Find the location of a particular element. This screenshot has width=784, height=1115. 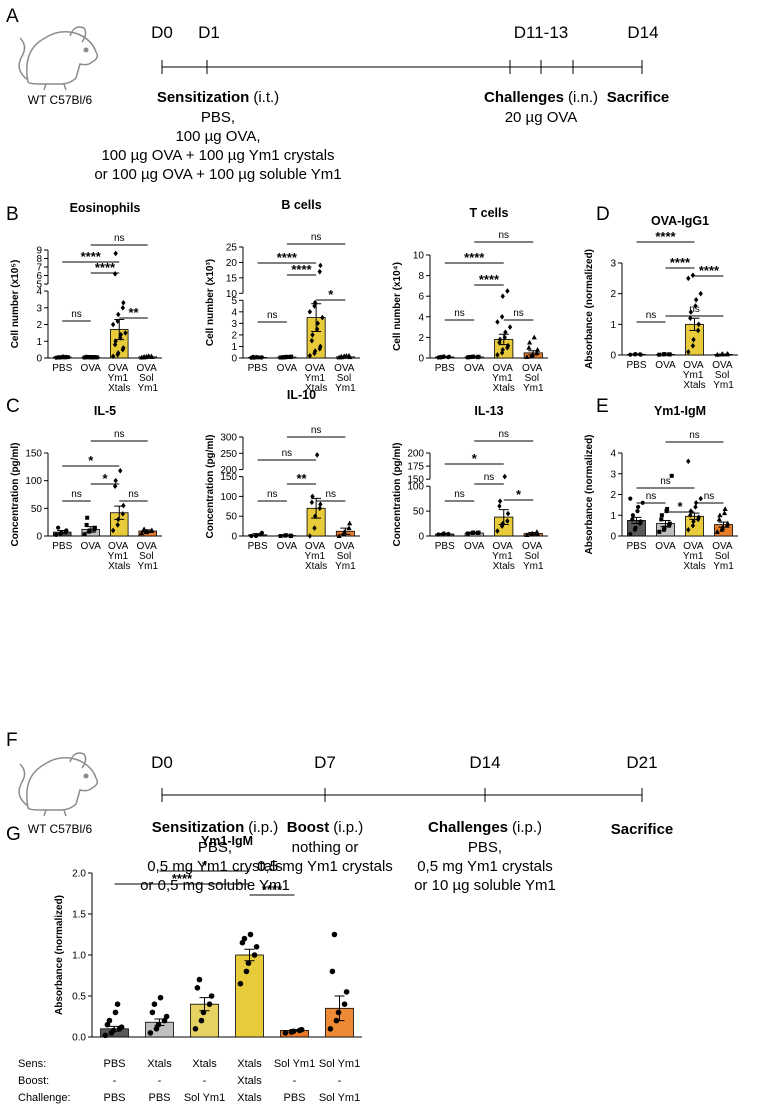

mouse-icon is located at coordinates (58, 784).